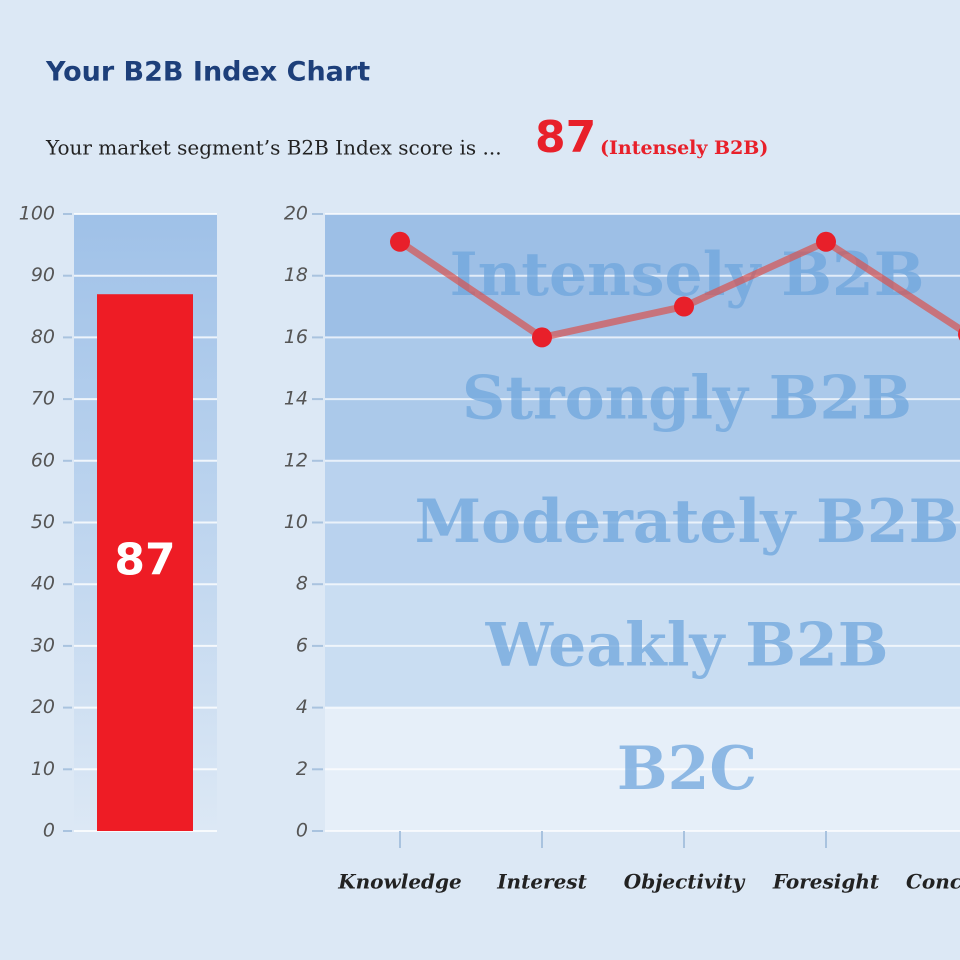  What do you see at coordinates (302, 584) in the screenshot?
I see `y-tick-label: 8` at bounding box center [302, 584].